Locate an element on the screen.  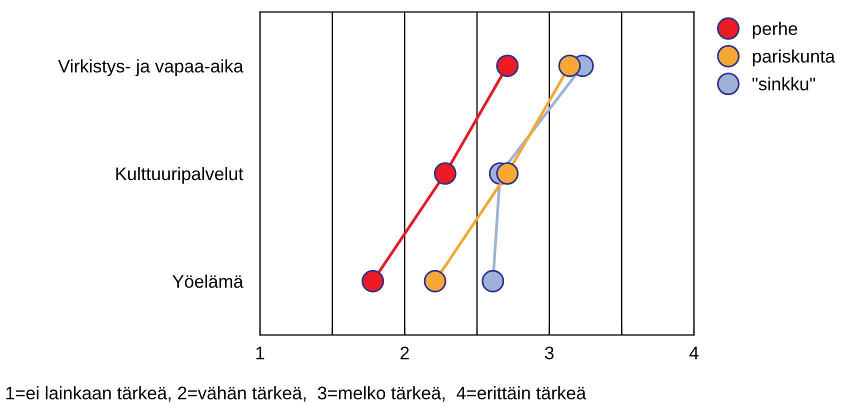
y-tick-label: Virkistys- ja vapaa-aika is located at coordinates (151, 67).